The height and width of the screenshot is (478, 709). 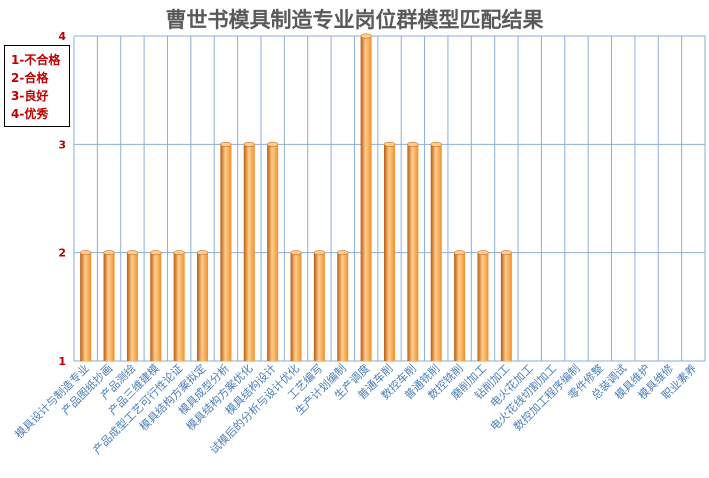 I want to click on legend-item: 2-合格, so click(x=30, y=78).